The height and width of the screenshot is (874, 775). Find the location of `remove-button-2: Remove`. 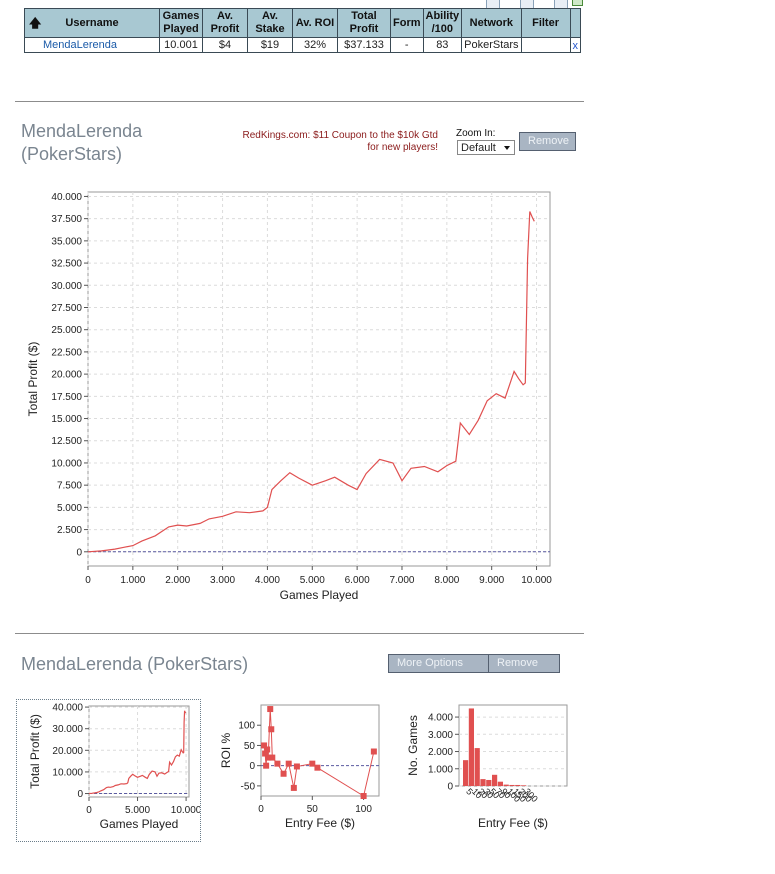

remove-button-2: Remove is located at coordinates (524, 663).